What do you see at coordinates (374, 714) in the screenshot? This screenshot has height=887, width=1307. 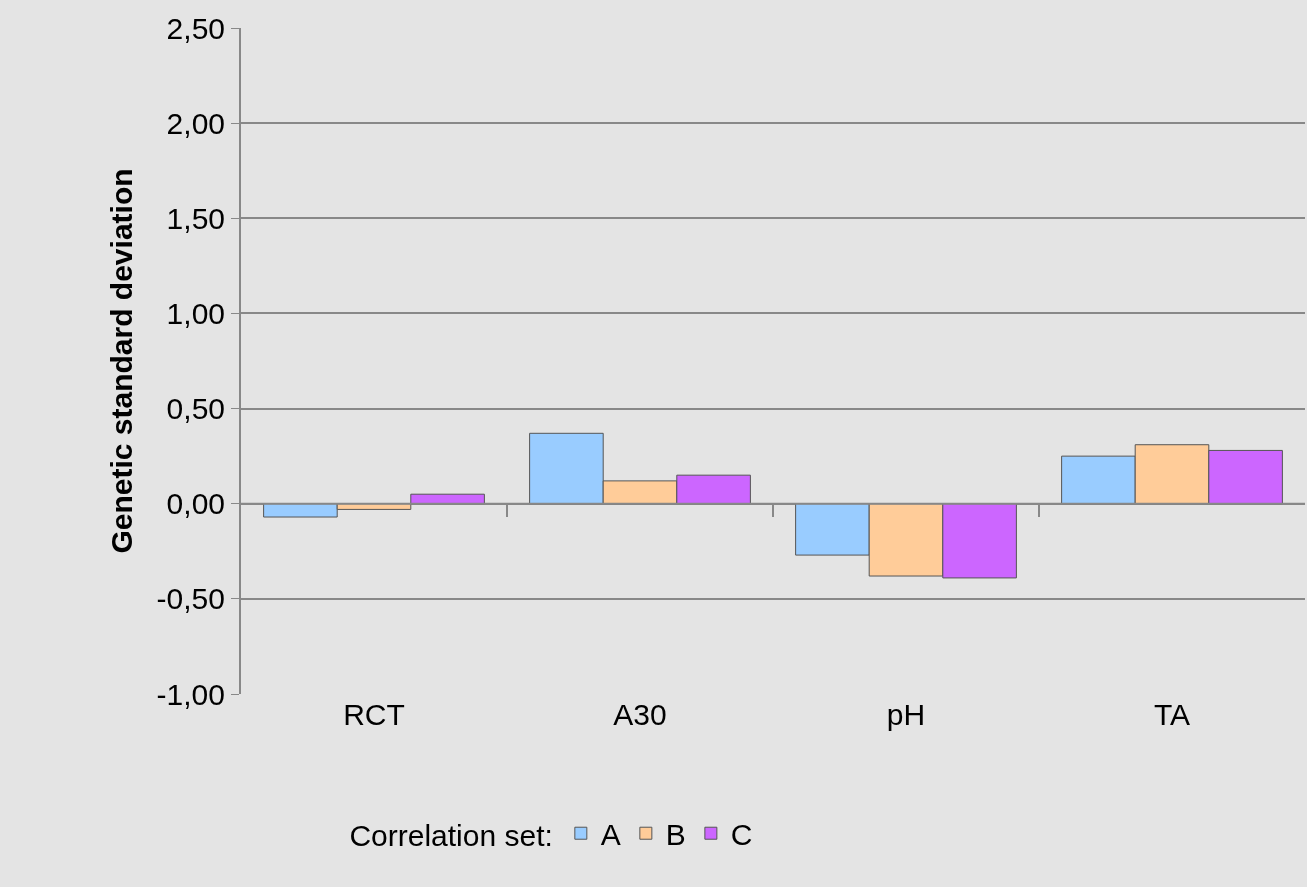 I see `x-tick-label: RCT` at bounding box center [374, 714].